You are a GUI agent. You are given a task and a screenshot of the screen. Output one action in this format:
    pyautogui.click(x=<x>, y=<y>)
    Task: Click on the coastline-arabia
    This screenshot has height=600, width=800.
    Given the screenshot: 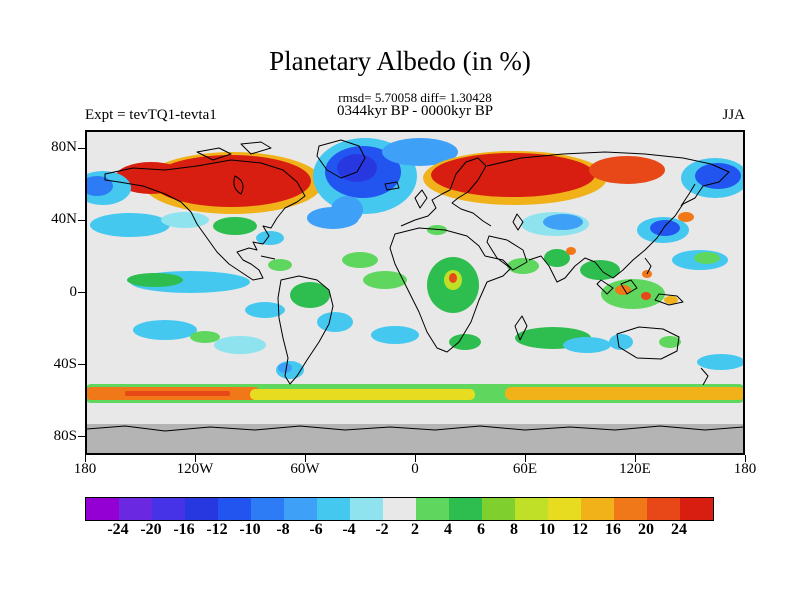 What is the action you would take?
    pyautogui.click(x=507, y=253)
    